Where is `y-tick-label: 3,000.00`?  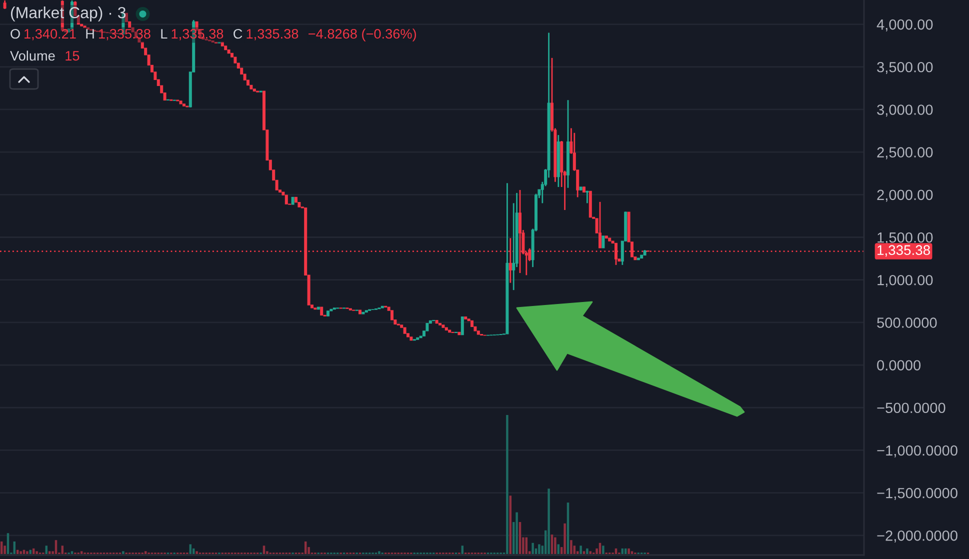 y-tick-label: 3,000.00 is located at coordinates (905, 110).